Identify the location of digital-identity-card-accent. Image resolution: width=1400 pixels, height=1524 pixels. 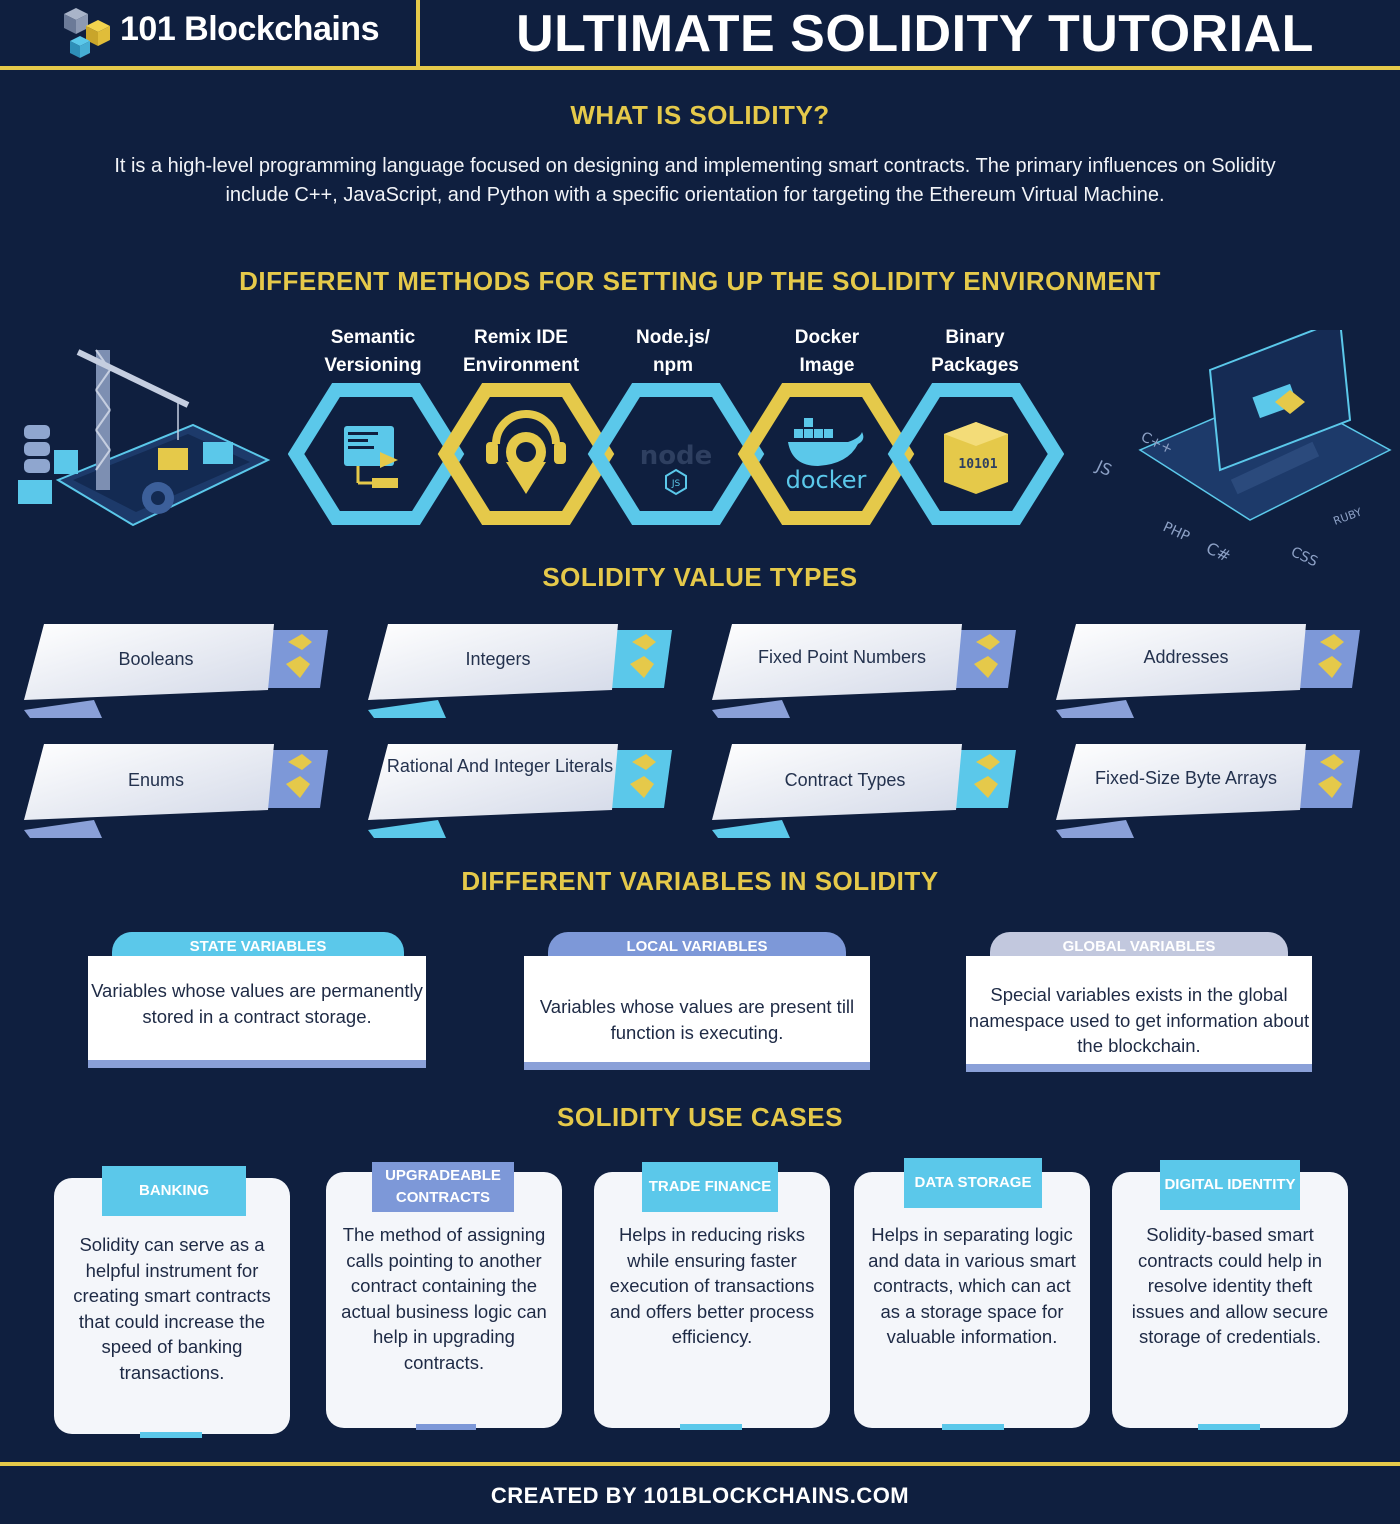
(1229, 1427).